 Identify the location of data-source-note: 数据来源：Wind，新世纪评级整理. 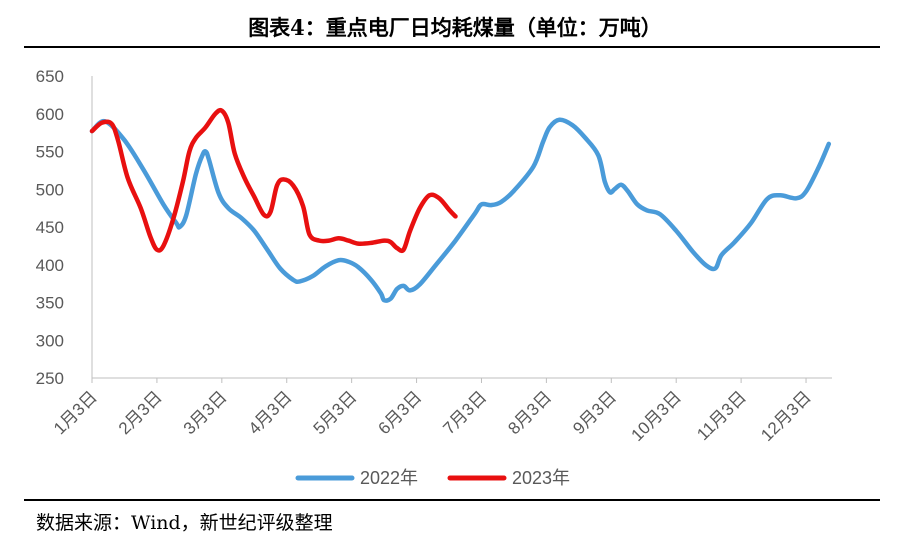
(184, 523).